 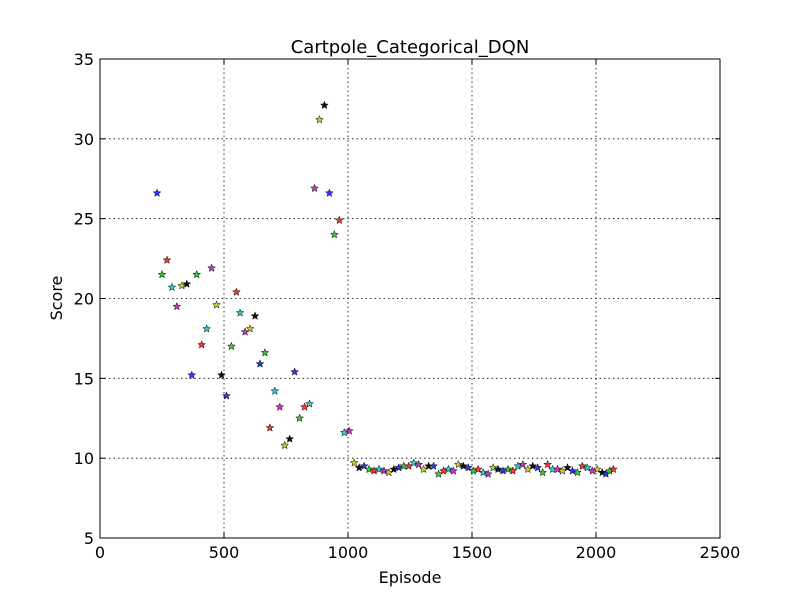 I want to click on y-tick-label: 20, so click(x=84, y=299).